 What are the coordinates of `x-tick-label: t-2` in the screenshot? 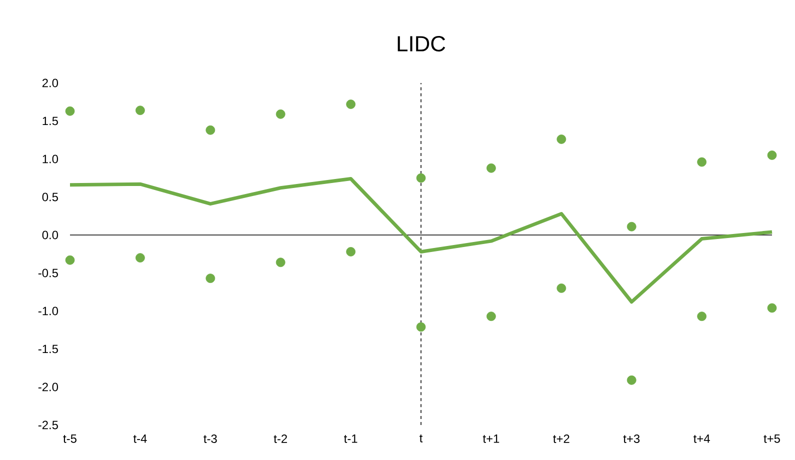 It's located at (280, 438).